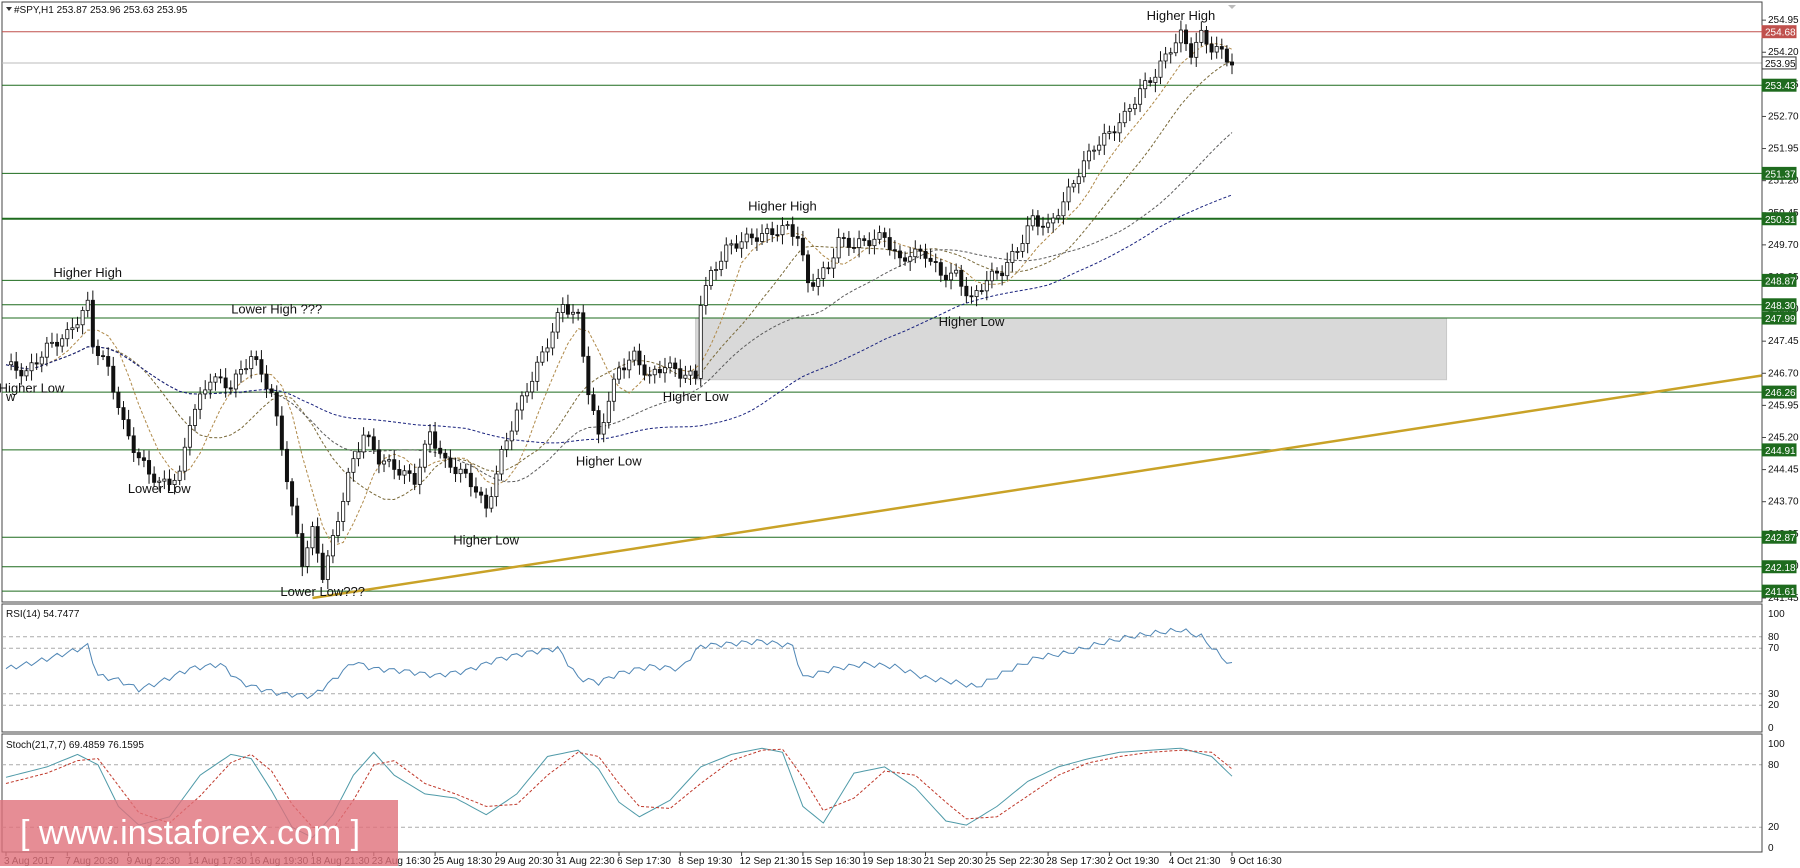 This screenshot has height=868, width=1800. Describe the element at coordinates (9, 9) in the screenshot. I see `header-dropdown-icon` at that location.